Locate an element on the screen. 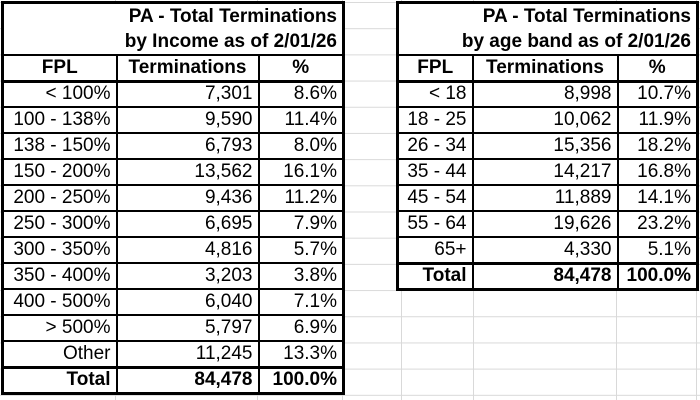 The image size is (700, 400). table-row: 18 - 25 10,062 11.9% is located at coordinates (547, 120).